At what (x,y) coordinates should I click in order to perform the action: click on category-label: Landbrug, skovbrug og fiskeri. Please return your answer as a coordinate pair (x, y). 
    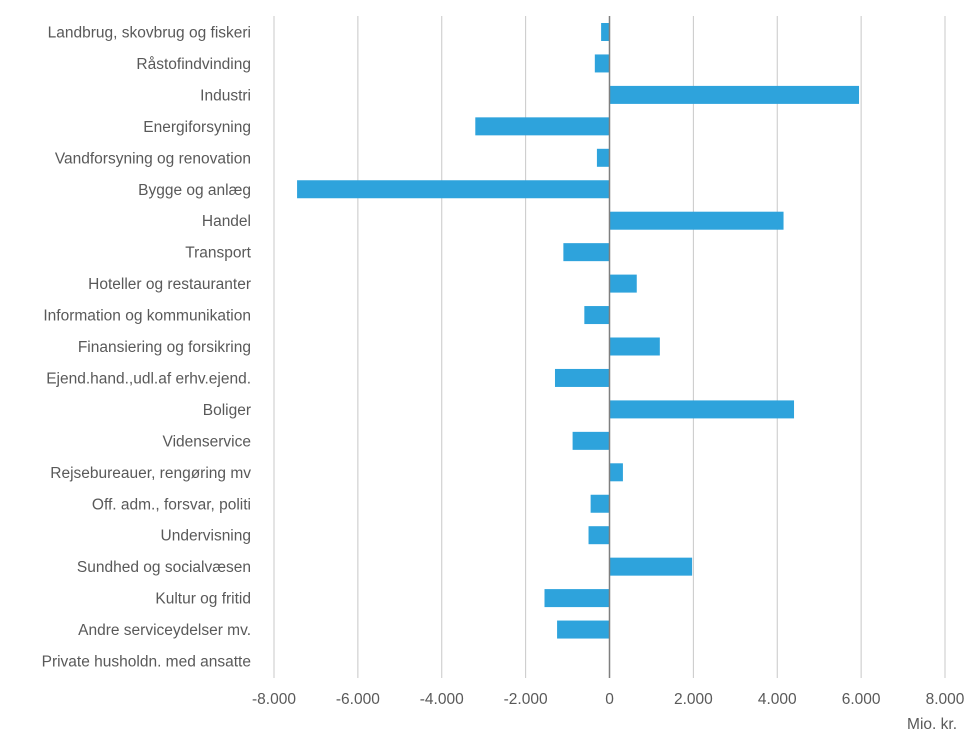
    Looking at the image, I should click on (149, 33).